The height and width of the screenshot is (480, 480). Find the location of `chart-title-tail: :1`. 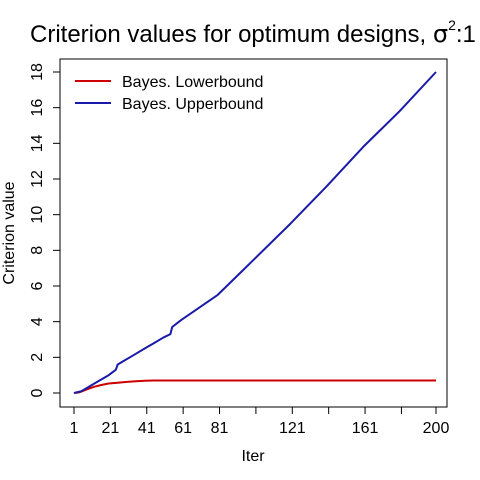

chart-title-tail: :1 is located at coordinates (466, 34).